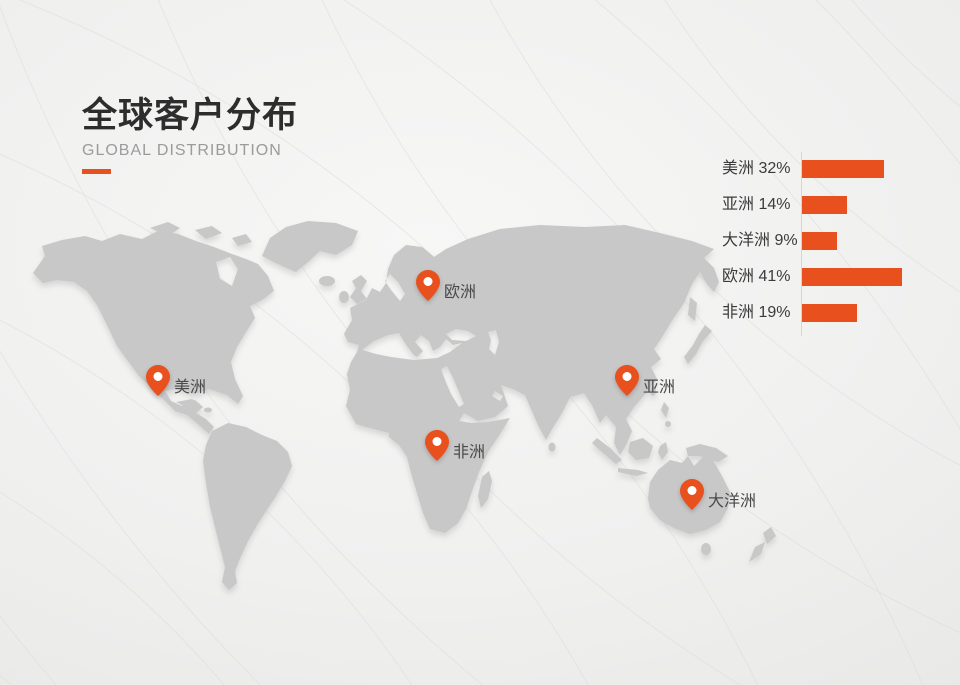 Image resolution: width=960 pixels, height=685 pixels. What do you see at coordinates (460, 292) in the screenshot?
I see `map-pin-label: 欧洲` at bounding box center [460, 292].